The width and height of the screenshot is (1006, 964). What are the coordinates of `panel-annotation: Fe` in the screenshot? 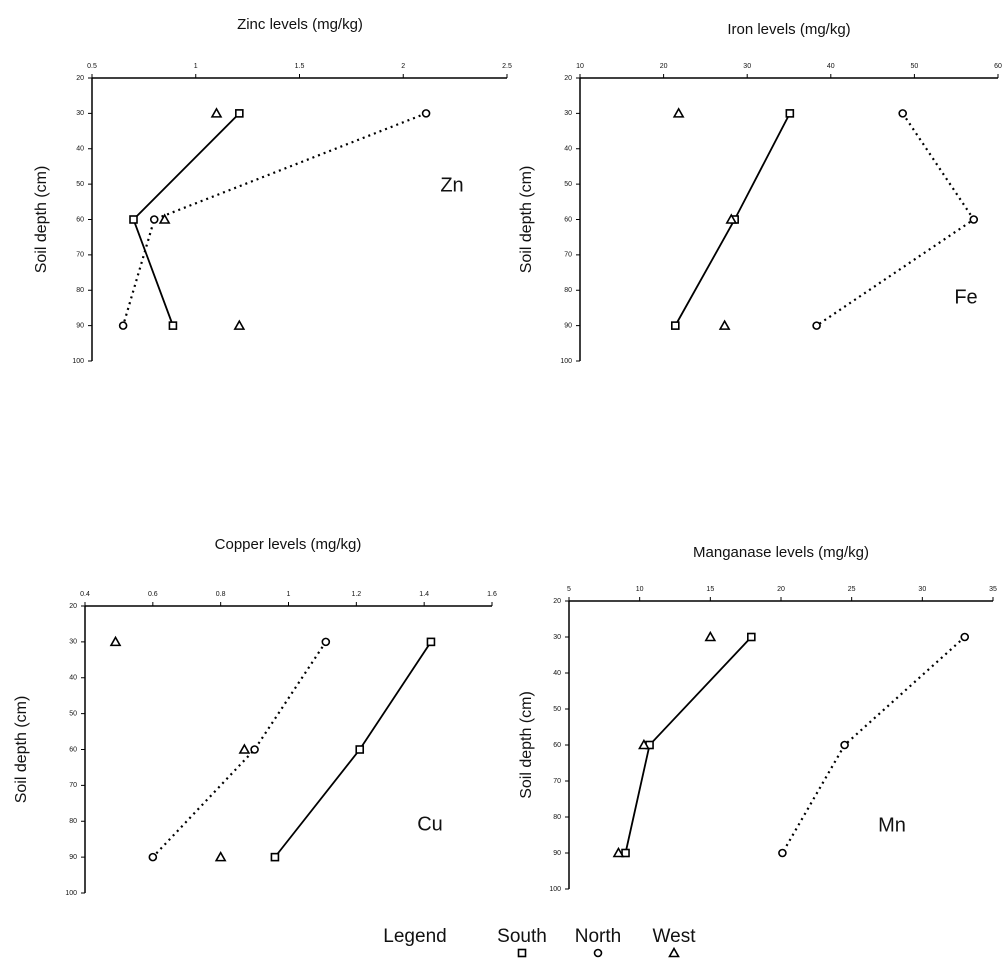 It's located at (965, 297).